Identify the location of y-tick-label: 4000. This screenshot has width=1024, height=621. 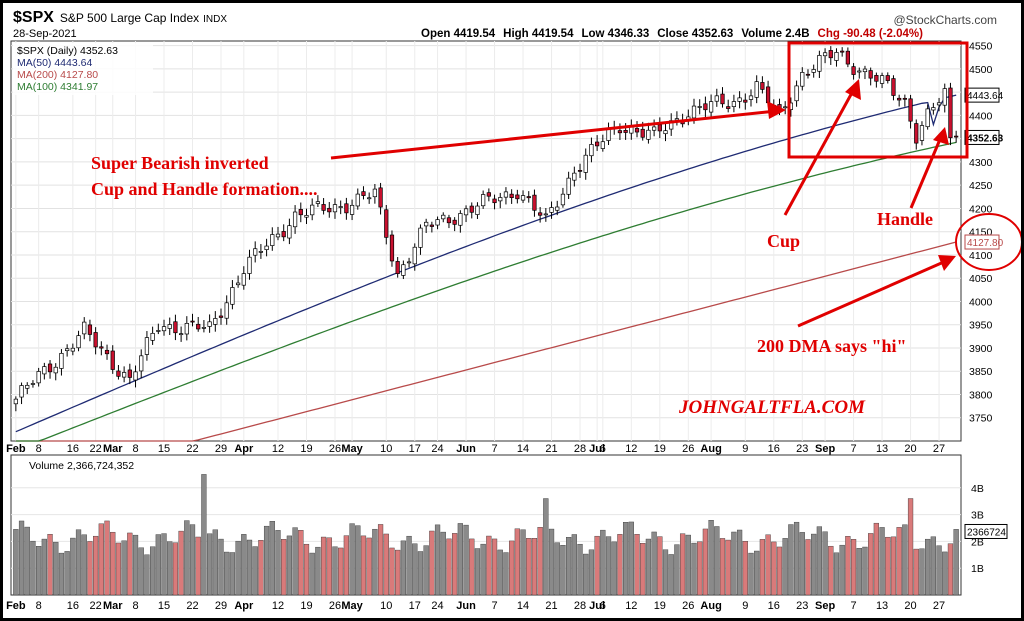
(981, 302).